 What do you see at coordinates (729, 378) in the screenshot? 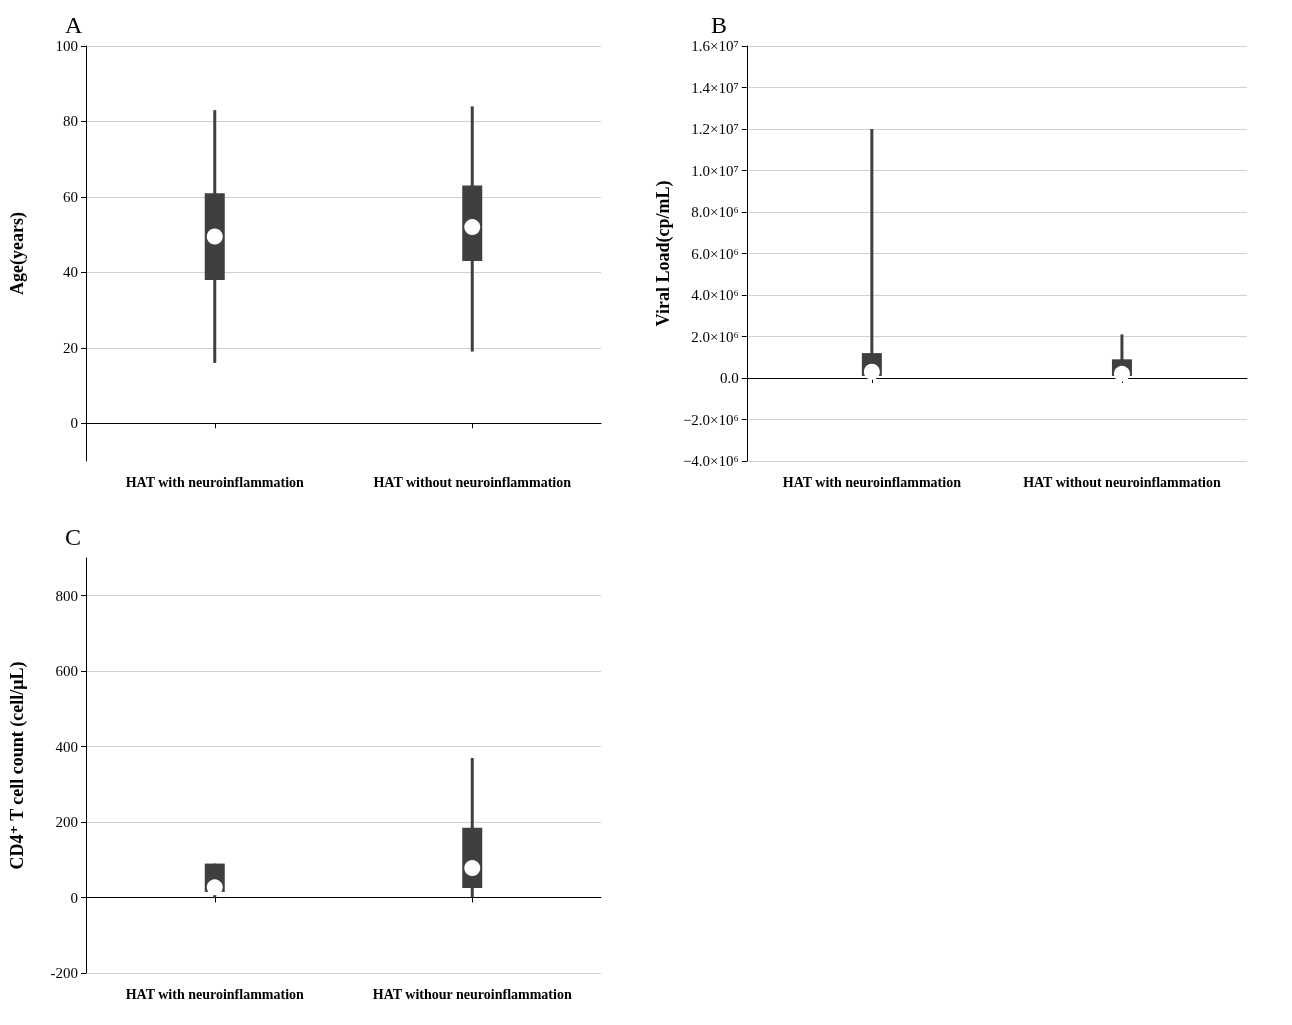
I see `y-tick-label: 0.0` at bounding box center [729, 378].